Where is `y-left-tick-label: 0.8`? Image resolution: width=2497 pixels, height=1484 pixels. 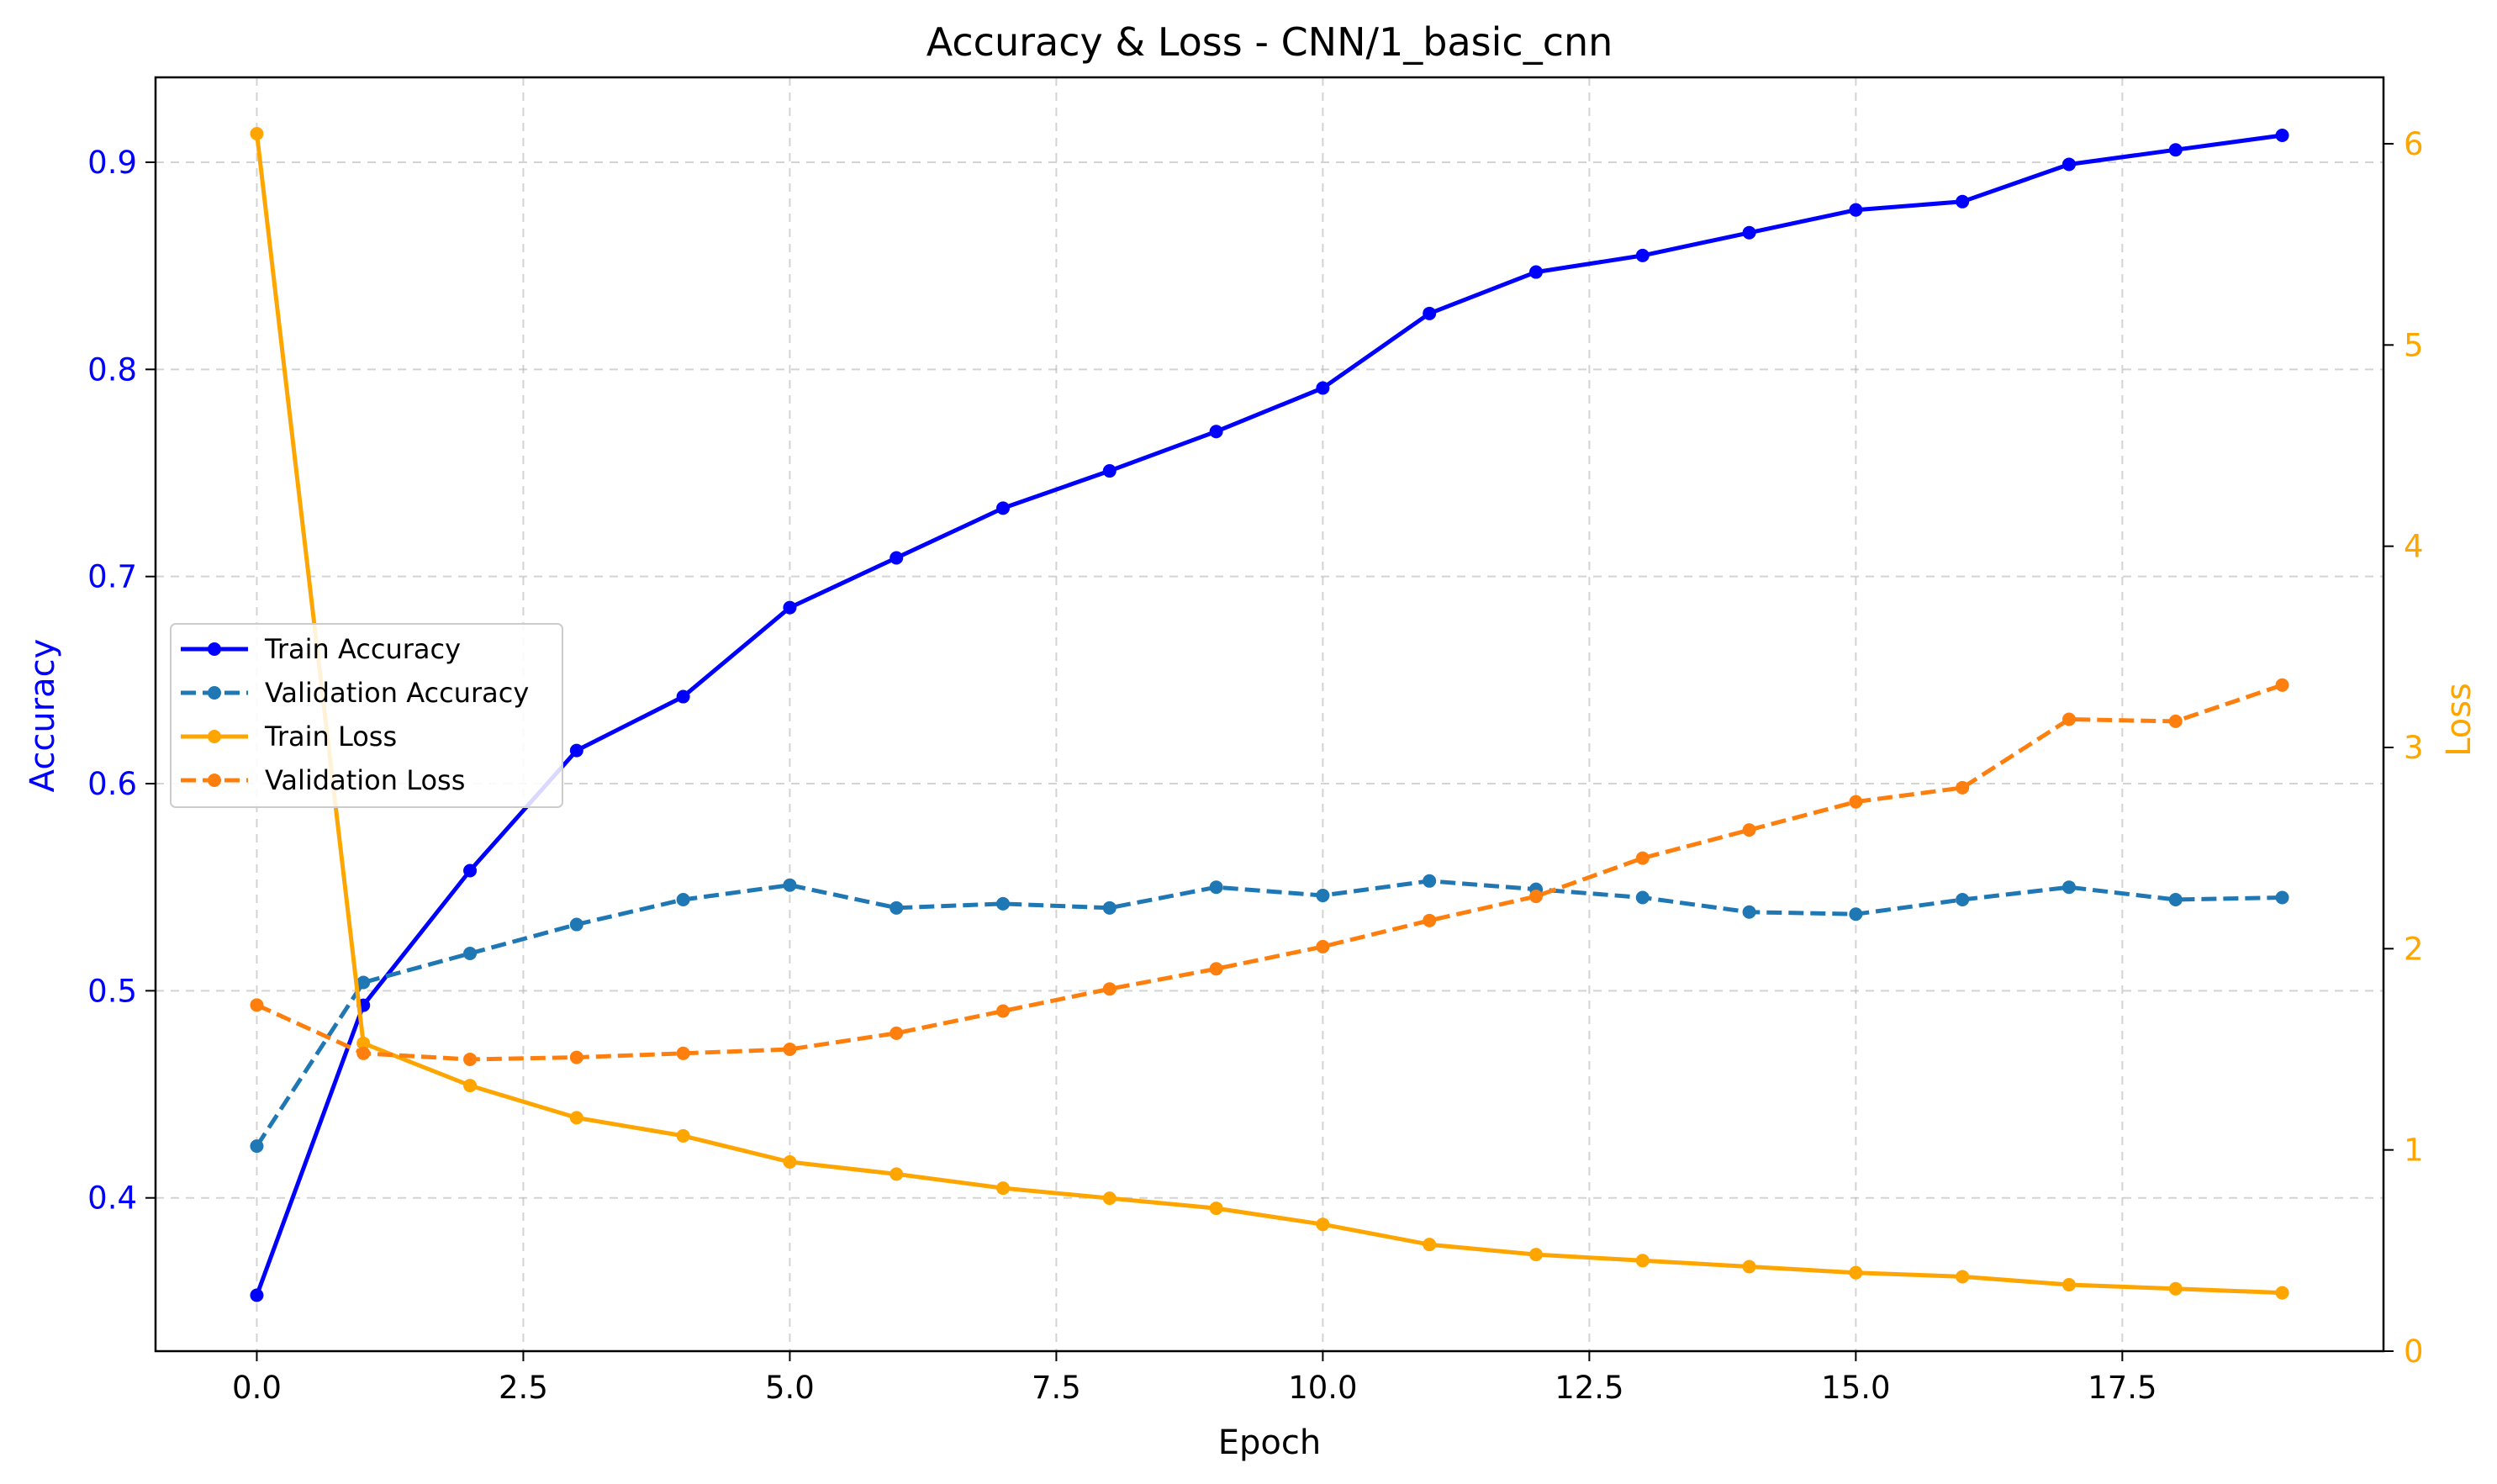
y-left-tick-label: 0.8 is located at coordinates (112, 369).